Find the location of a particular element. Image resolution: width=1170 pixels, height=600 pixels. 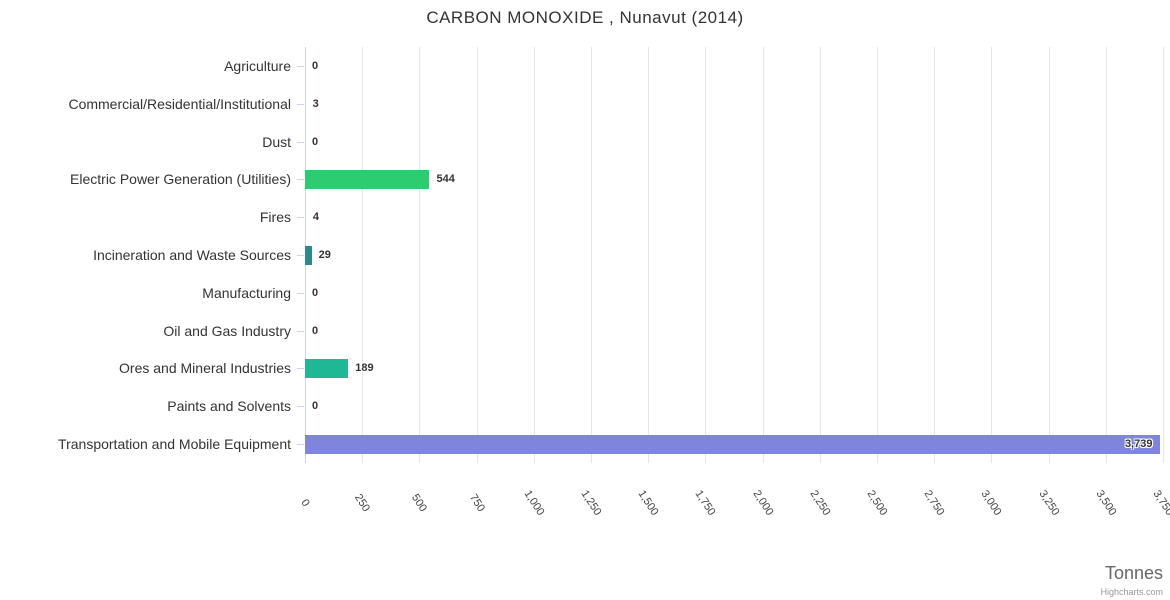

x-axis-tick-label: 0 is located at coordinates (305, 503).